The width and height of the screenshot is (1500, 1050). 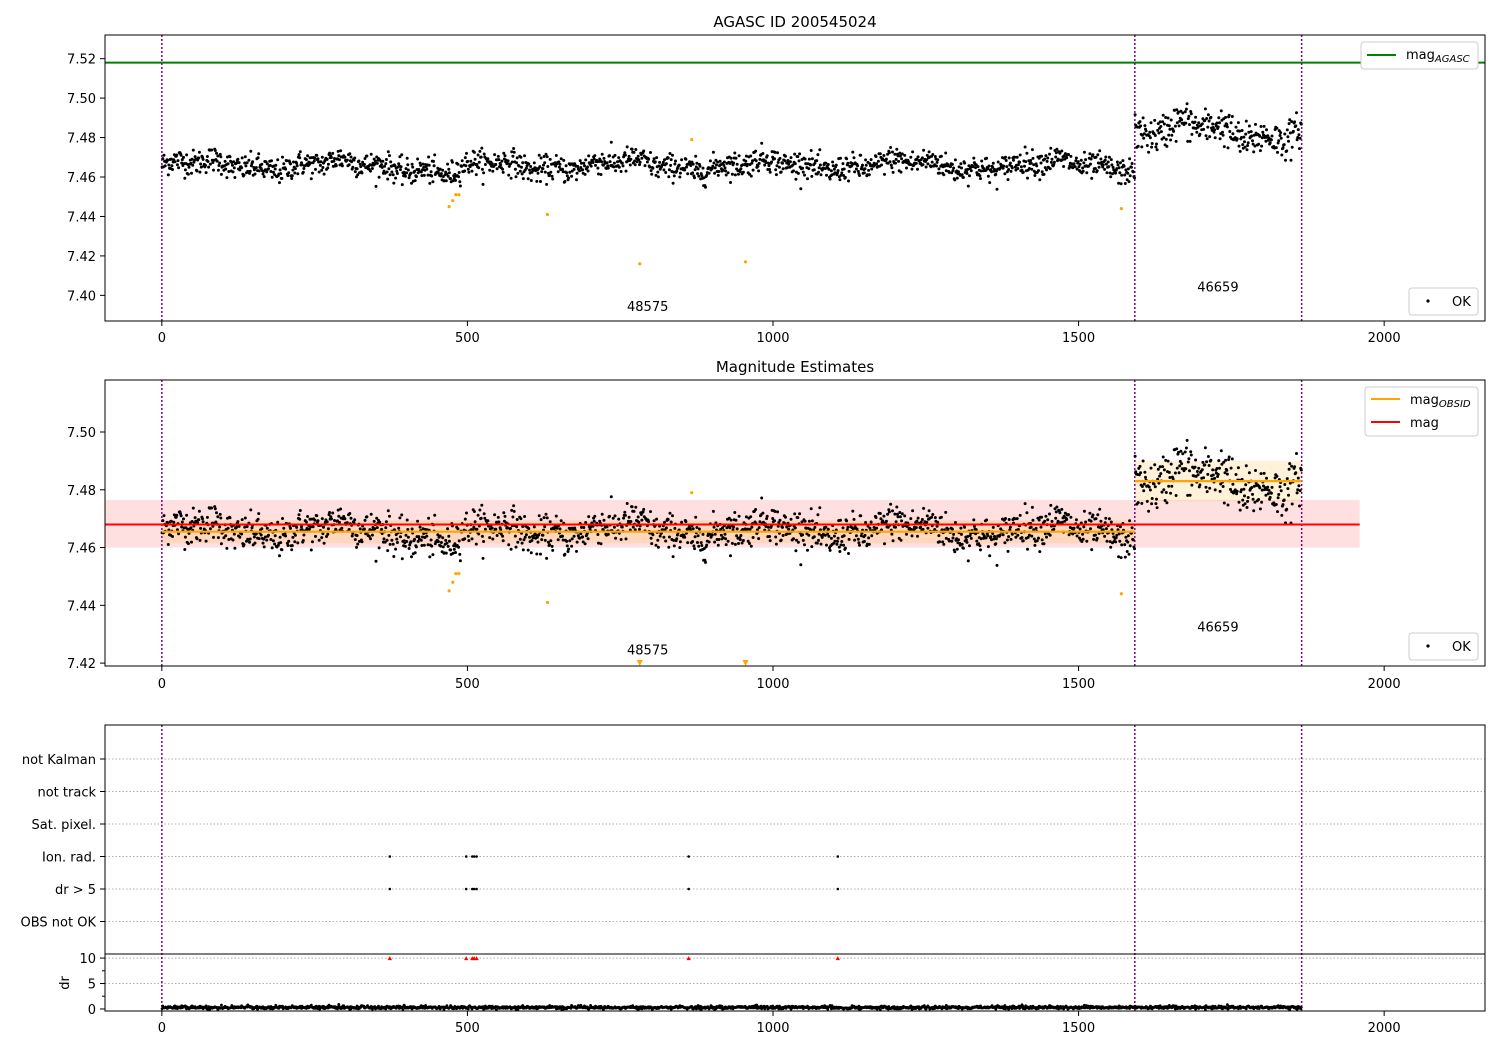 I want to click on off-scale-marker, so click(x=745, y=663).